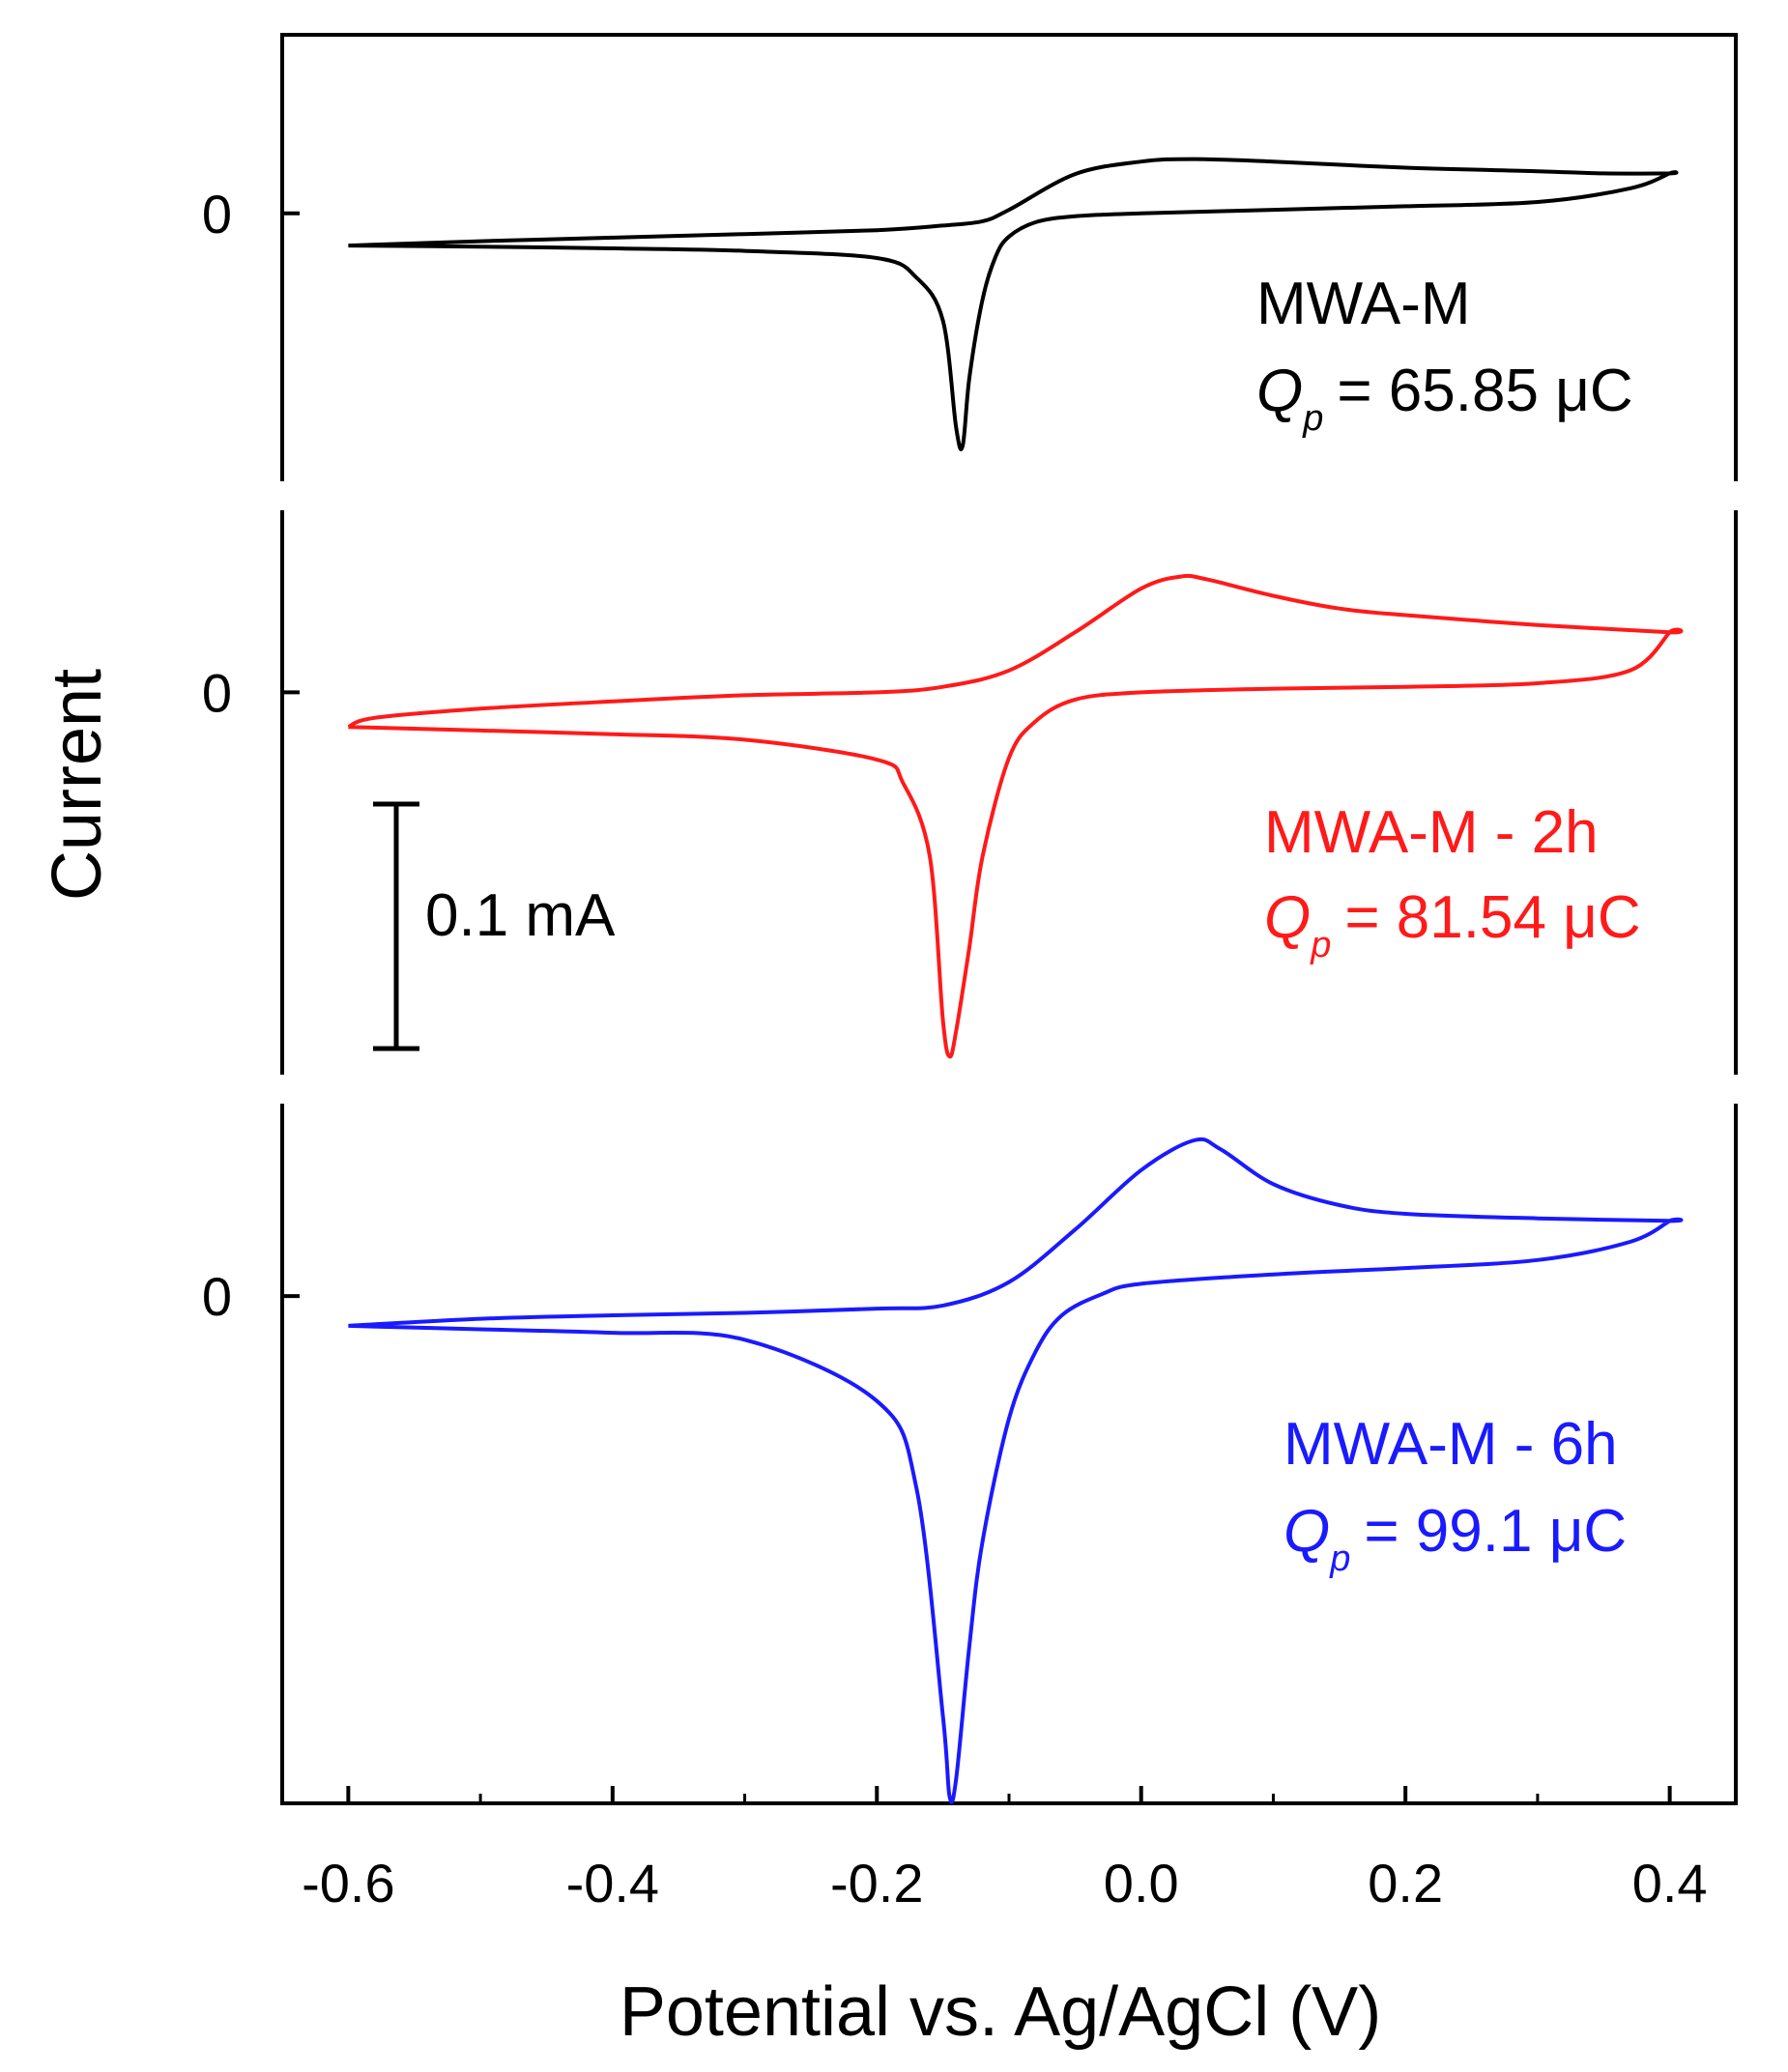 This screenshot has width=1788, height=2072. Describe the element at coordinates (1014, 304) in the screenshot. I see `cv-curve` at that location.